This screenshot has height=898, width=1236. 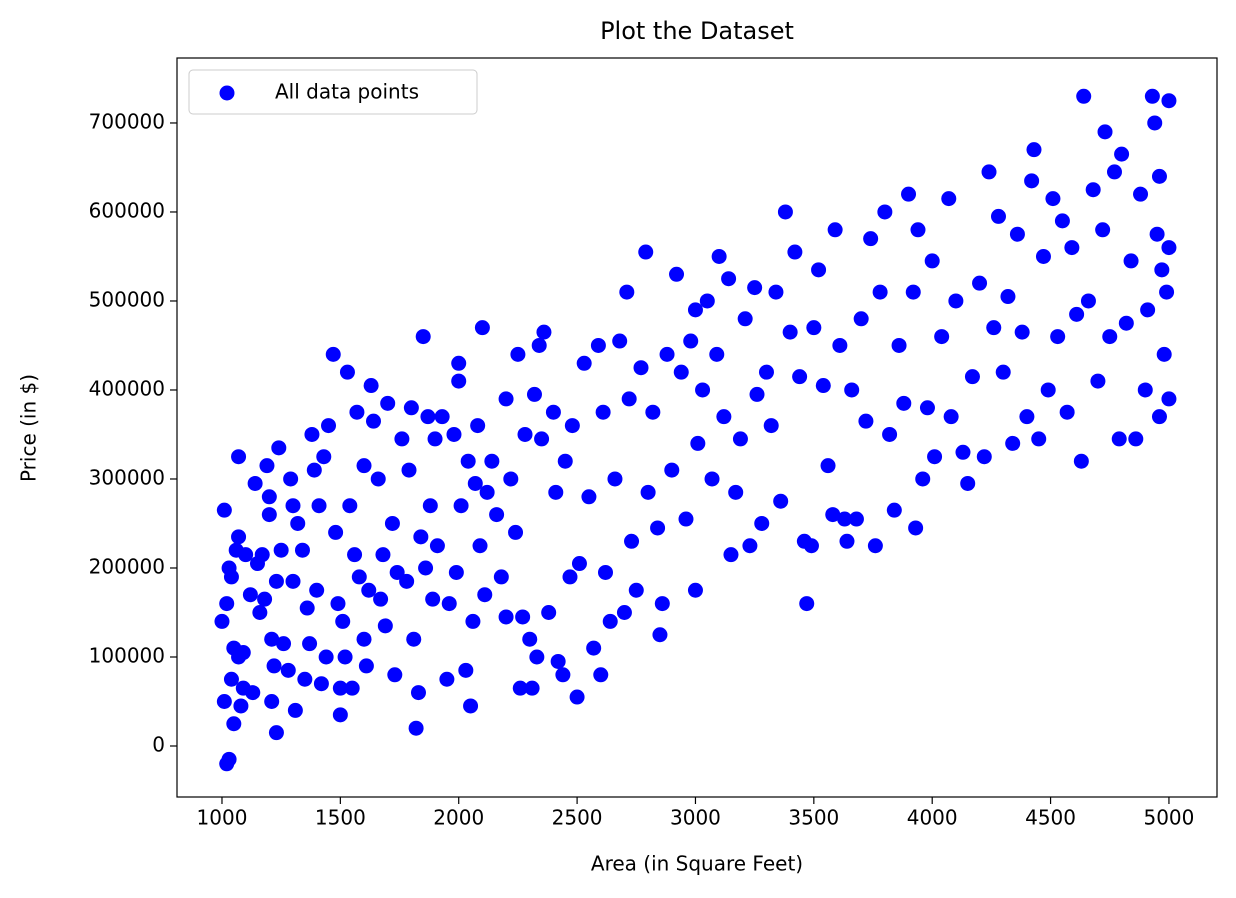 I want to click on y-tick-label: 700000, so click(x=127, y=121).